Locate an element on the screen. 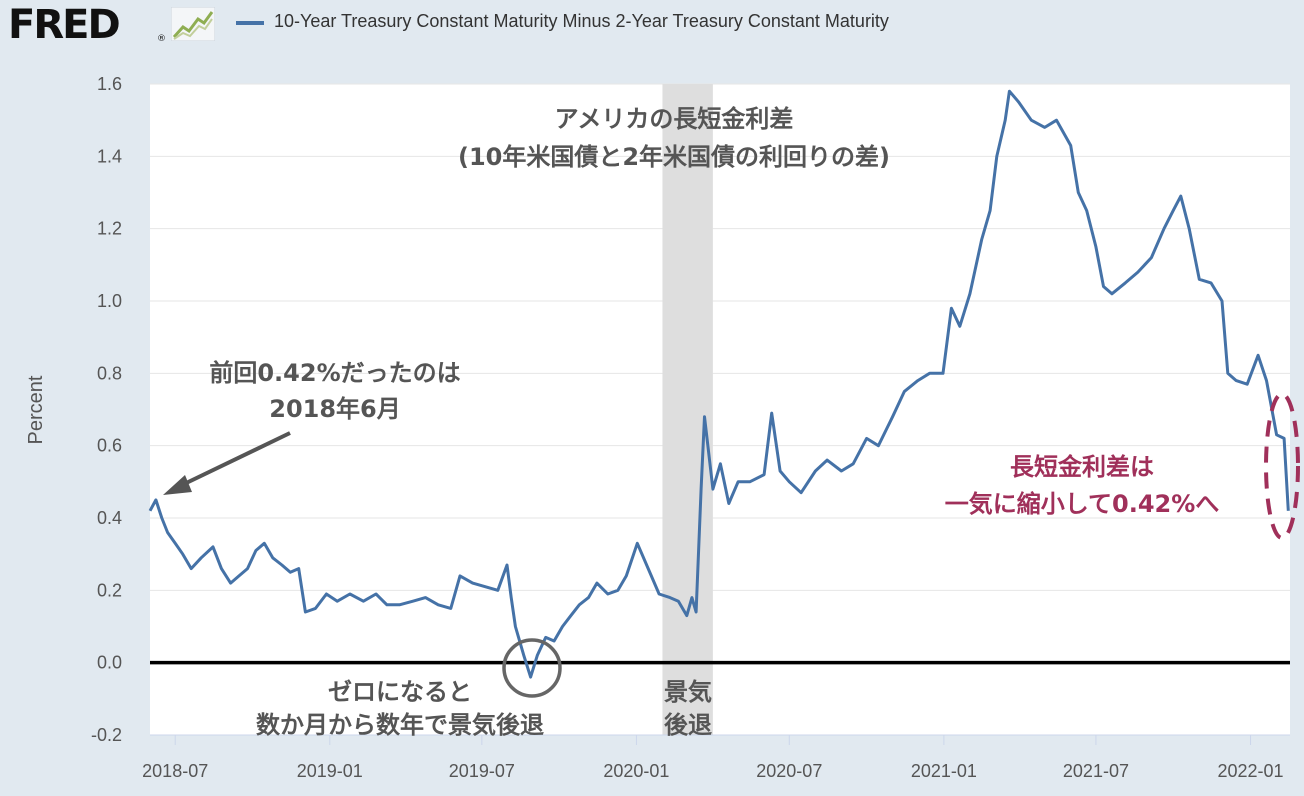 This screenshot has height=796, width=1304. annotation-zero-line2: 数か月から数年で景気後退 is located at coordinates (400, 725).